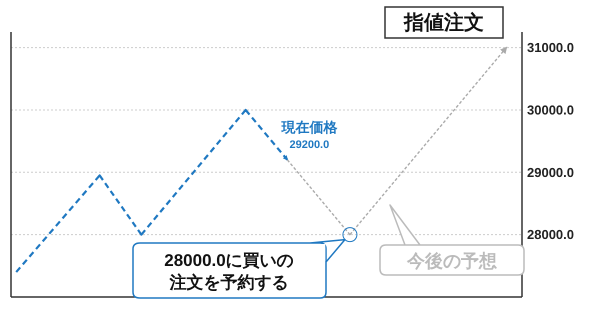 The image size is (596, 311). What do you see at coordinates (550, 48) in the screenshot?
I see `y-tick-label: 31000.0` at bounding box center [550, 48].